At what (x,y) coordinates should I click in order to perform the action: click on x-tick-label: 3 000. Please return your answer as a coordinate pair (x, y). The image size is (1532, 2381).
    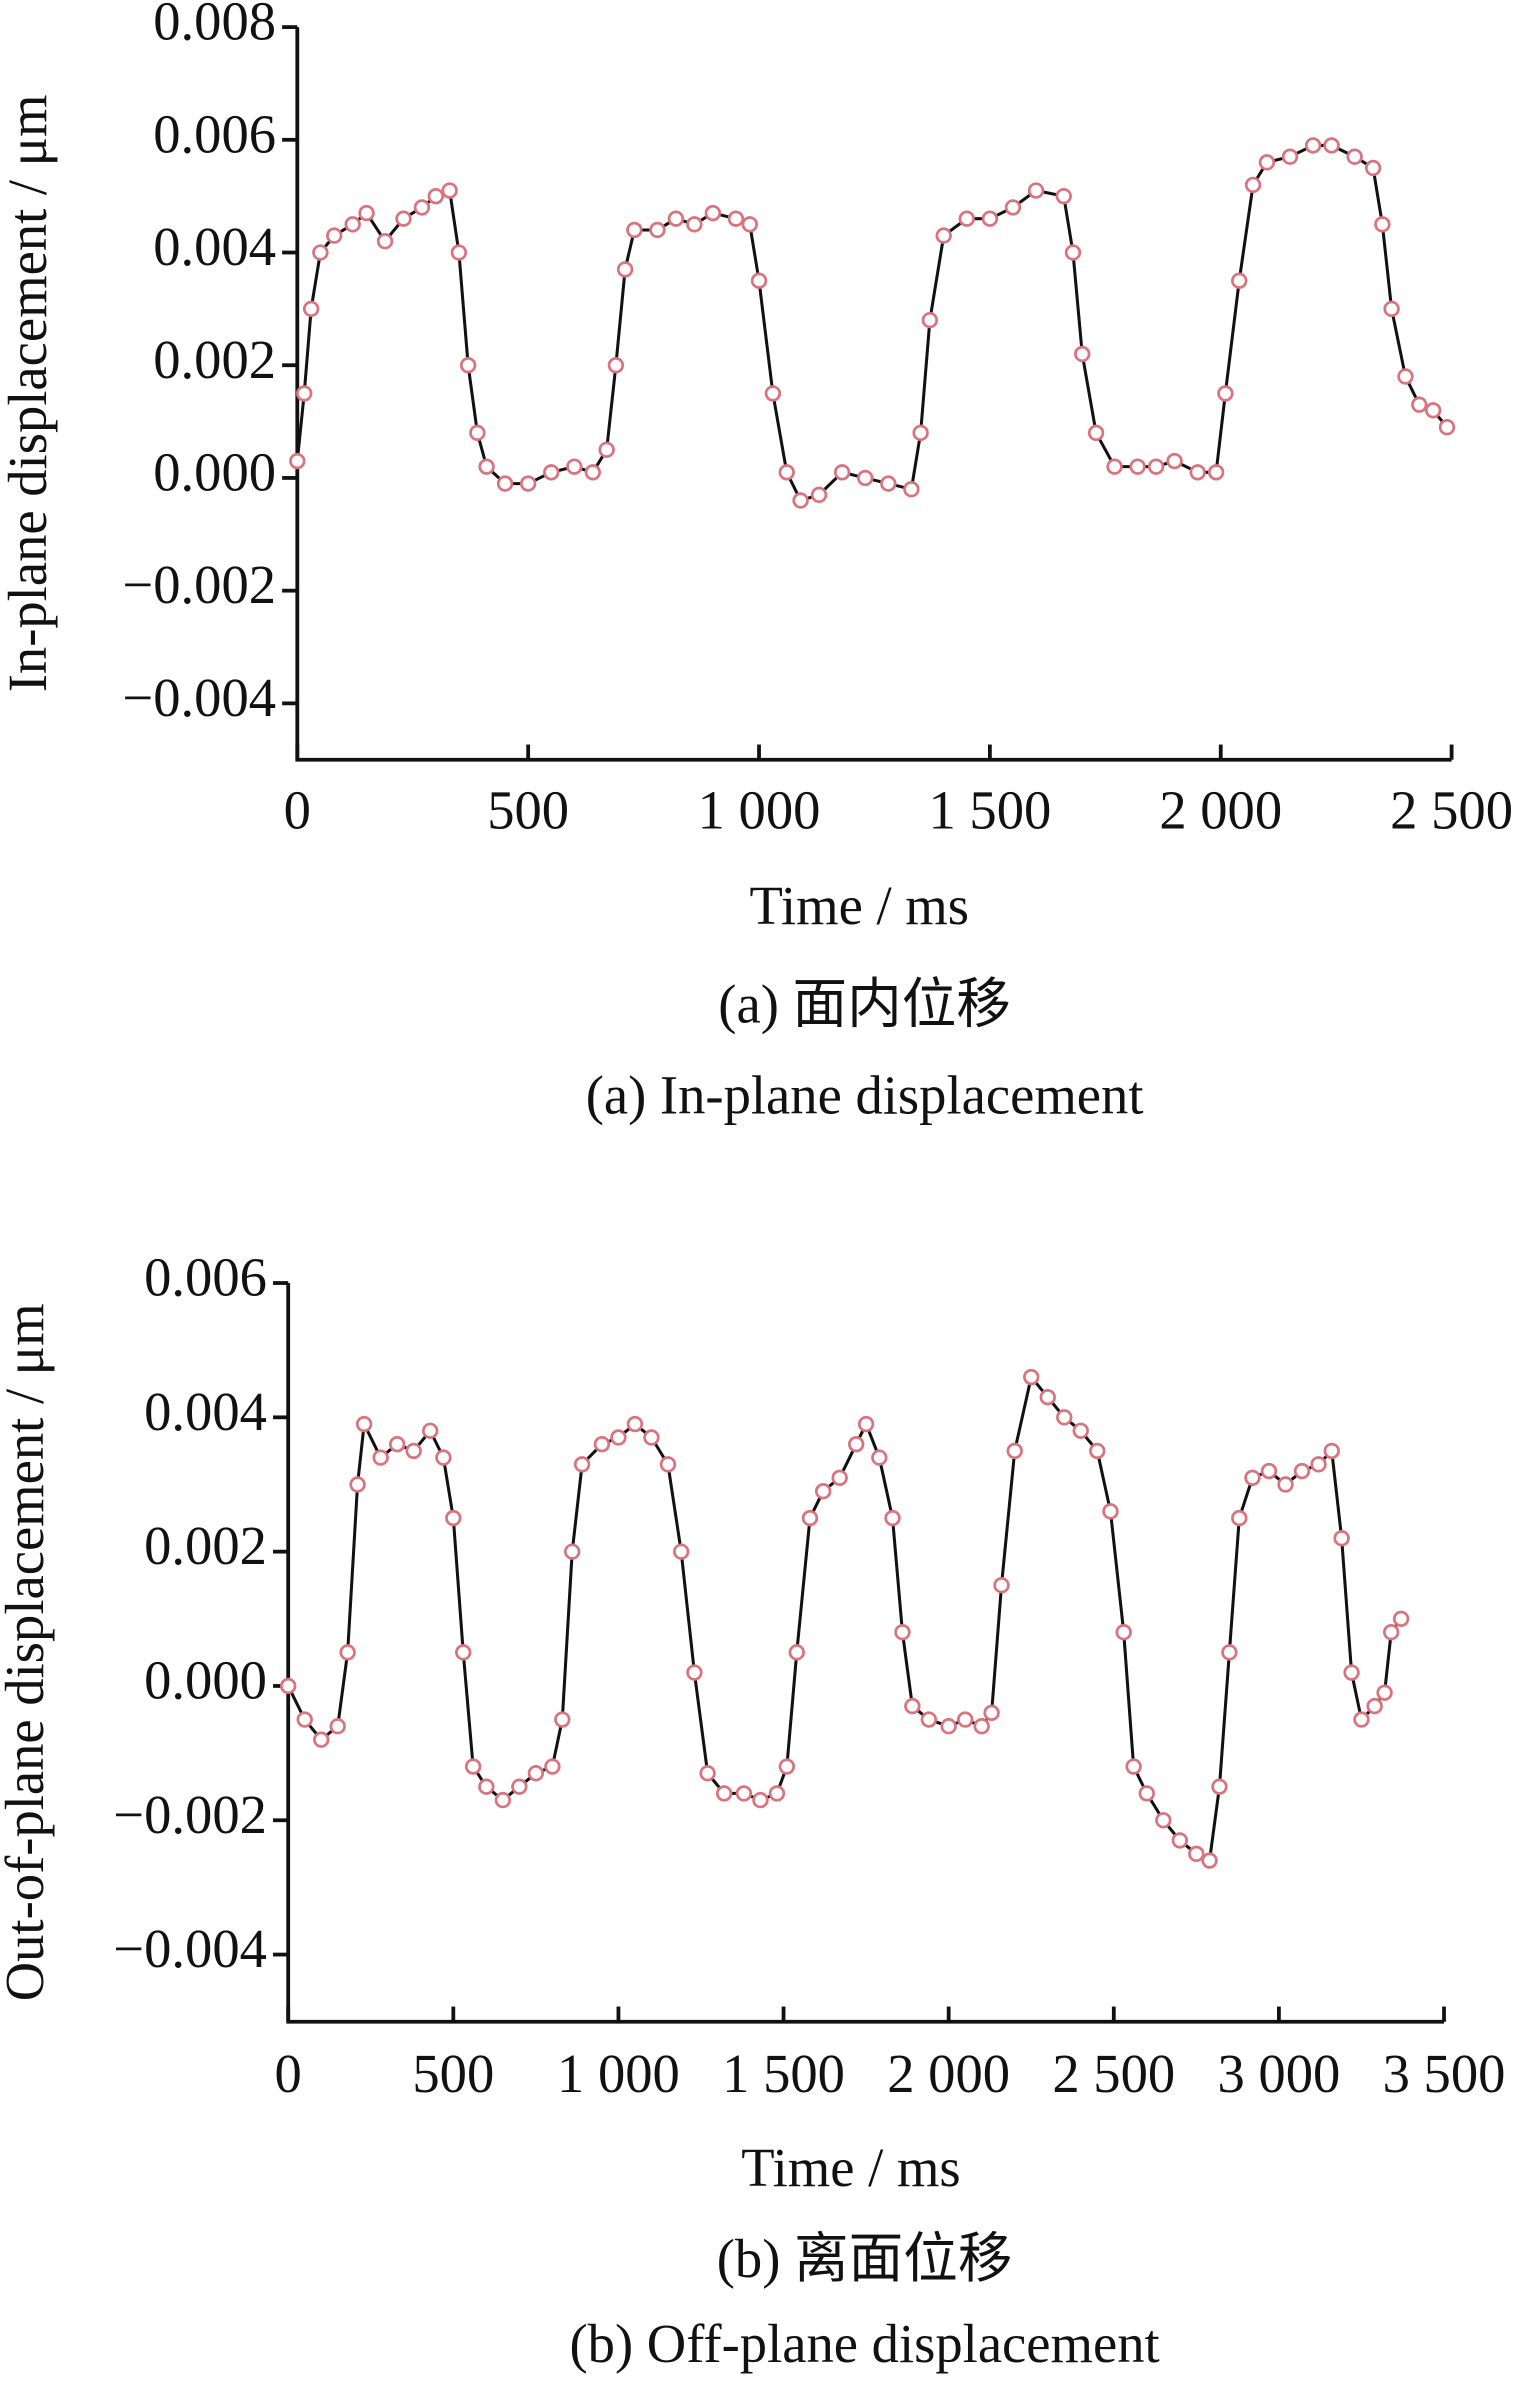
    Looking at the image, I should click on (1278, 2073).